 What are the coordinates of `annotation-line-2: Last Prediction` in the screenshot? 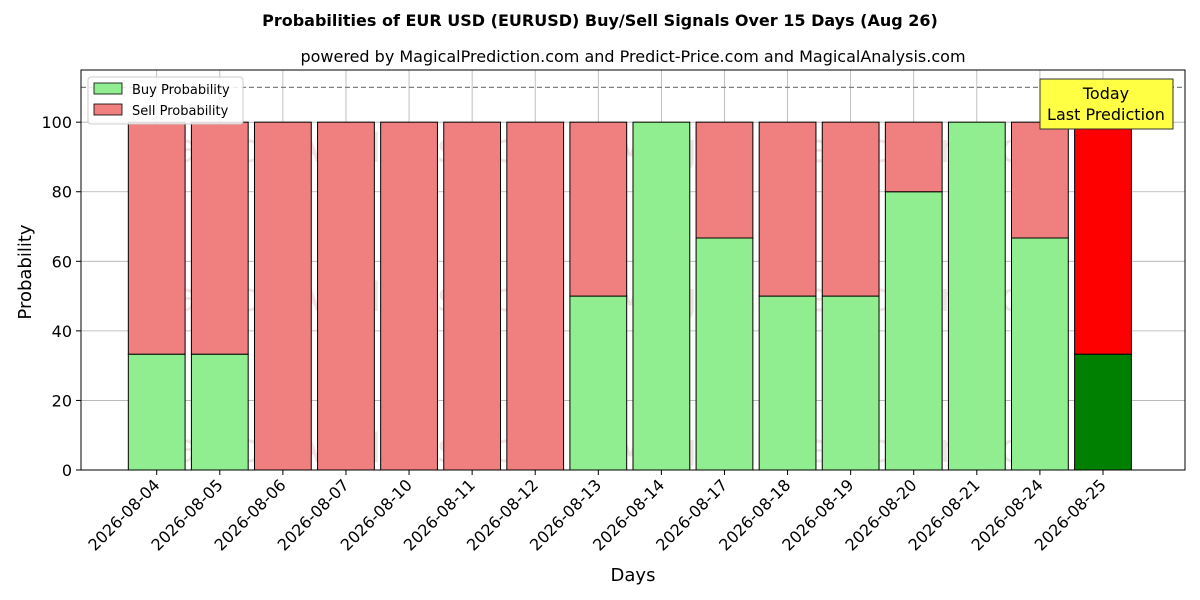 It's located at (1106, 114).